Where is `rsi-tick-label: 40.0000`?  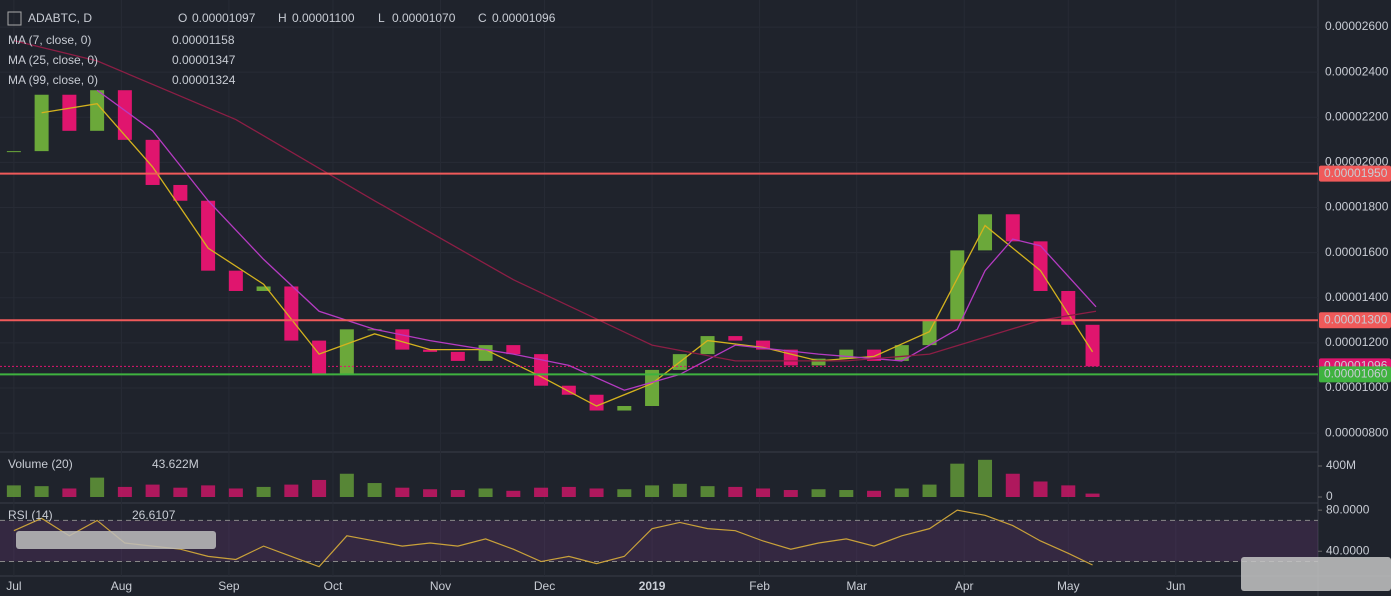
rsi-tick-label: 40.0000 is located at coordinates (1348, 550).